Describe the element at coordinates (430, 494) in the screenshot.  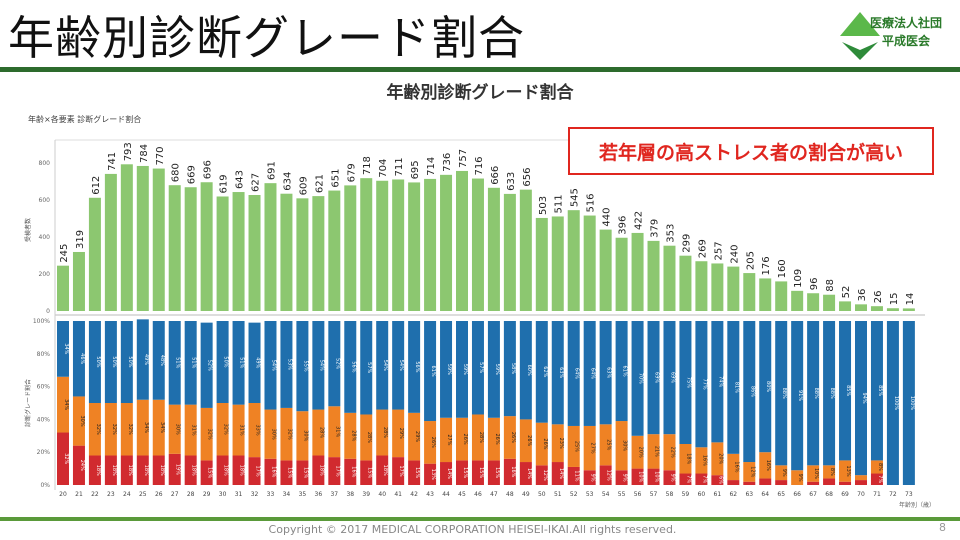
I see `x-tick: 43` at that location.